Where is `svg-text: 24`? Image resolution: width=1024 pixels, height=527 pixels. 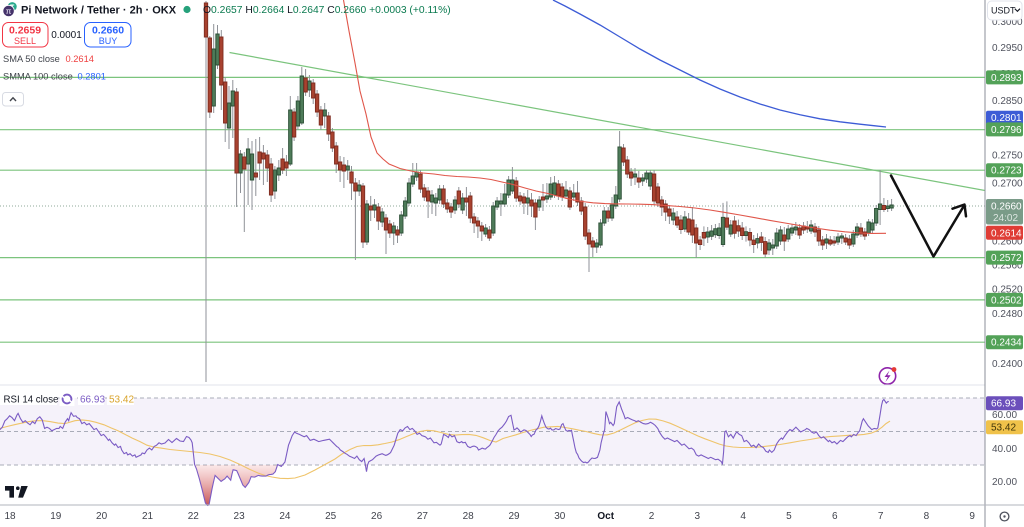 svg-text: 24 is located at coordinates (285, 516).